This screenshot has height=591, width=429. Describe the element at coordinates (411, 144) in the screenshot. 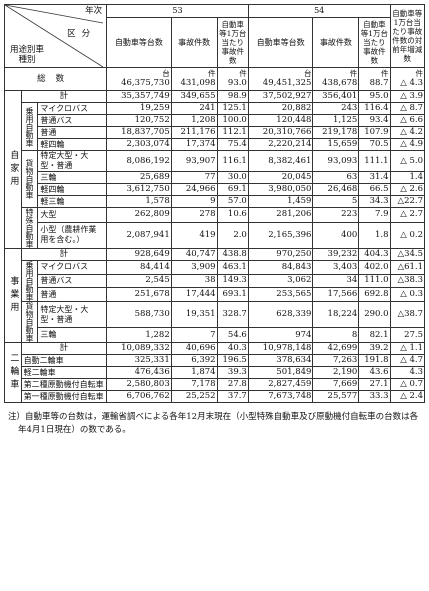

I see `value: △ 4.9` at that location.